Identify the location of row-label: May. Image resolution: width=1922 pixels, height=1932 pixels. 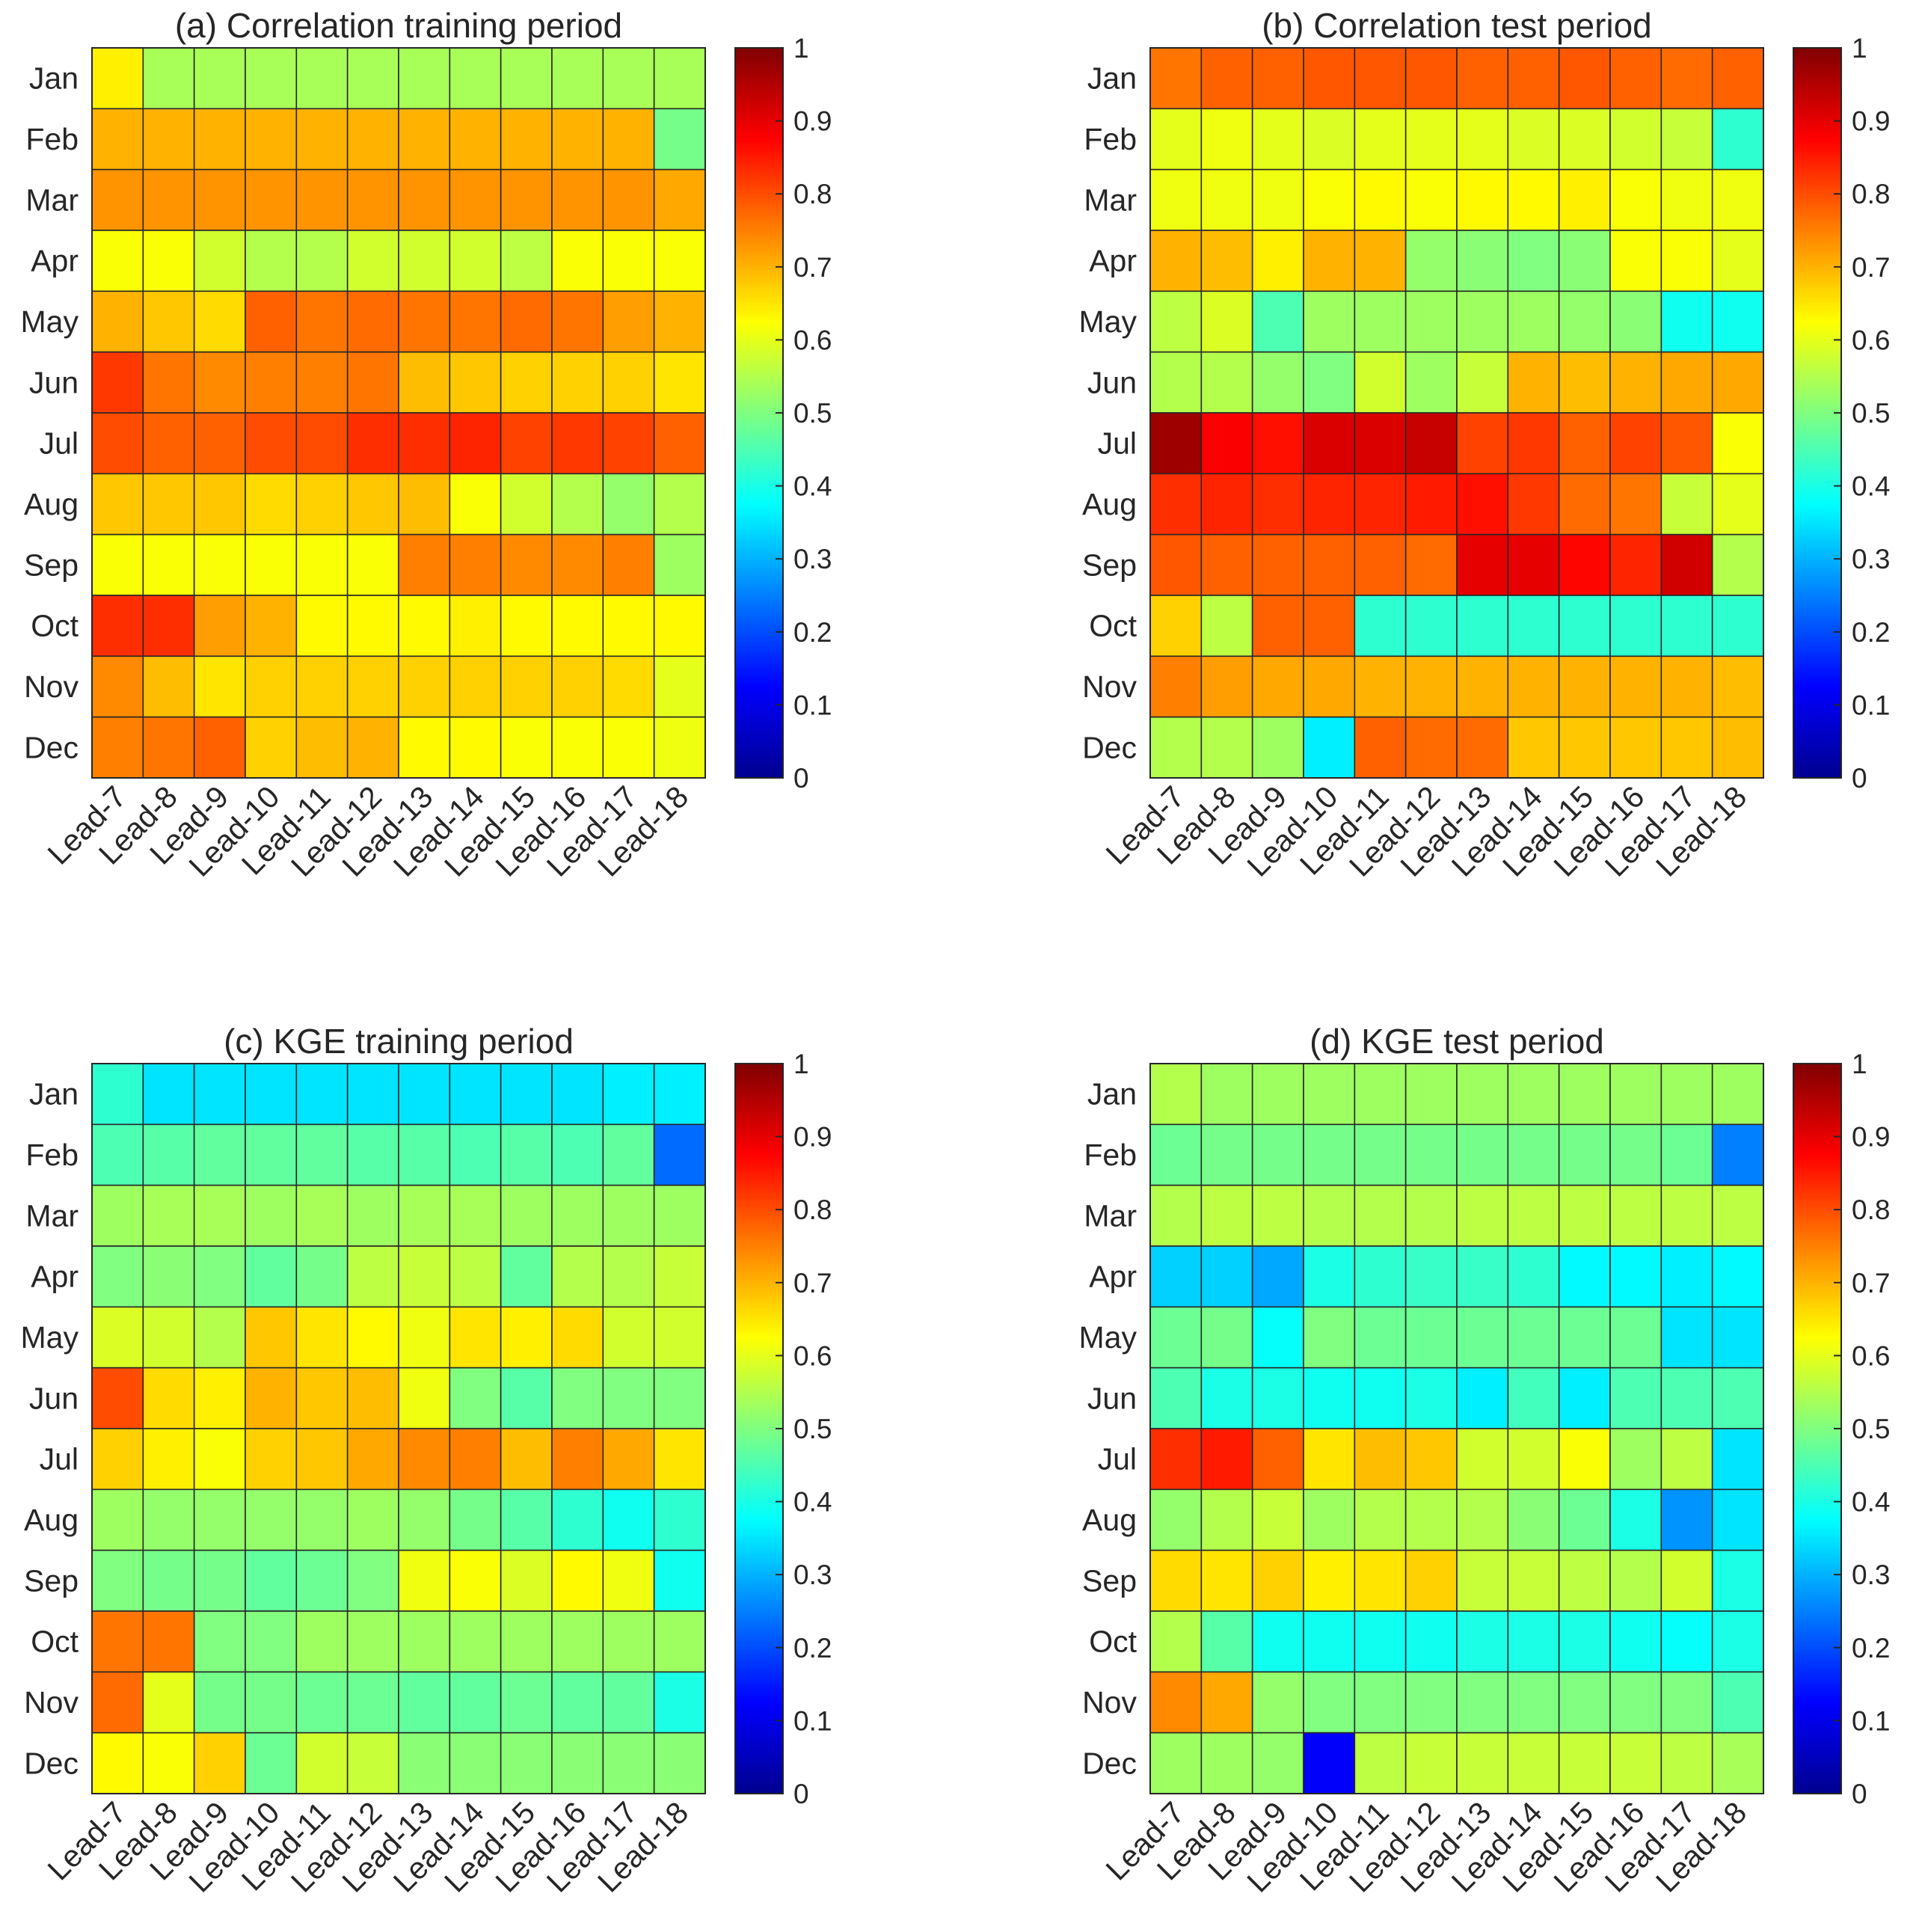
(1108, 321).